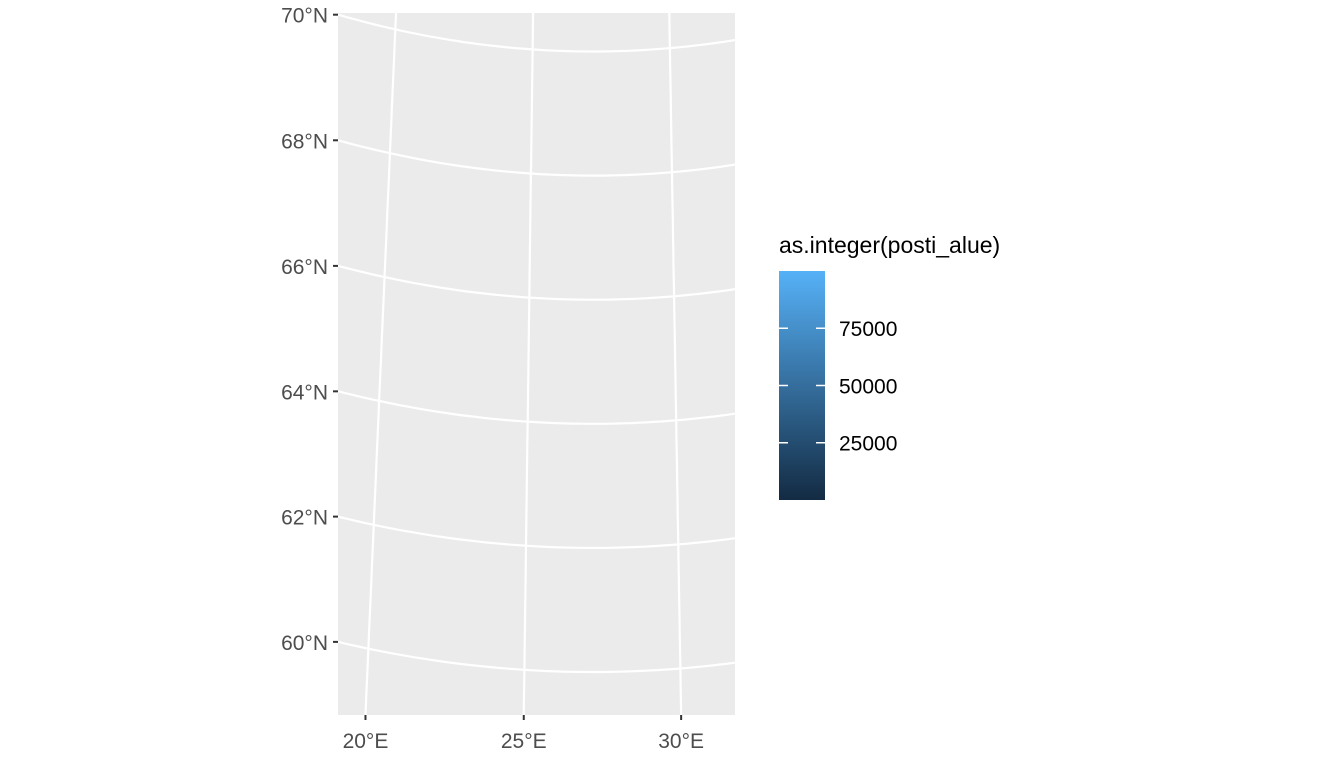 This screenshot has width=1344, height=768. What do you see at coordinates (304, 16) in the screenshot?
I see `y-tick-label: 70°N` at bounding box center [304, 16].